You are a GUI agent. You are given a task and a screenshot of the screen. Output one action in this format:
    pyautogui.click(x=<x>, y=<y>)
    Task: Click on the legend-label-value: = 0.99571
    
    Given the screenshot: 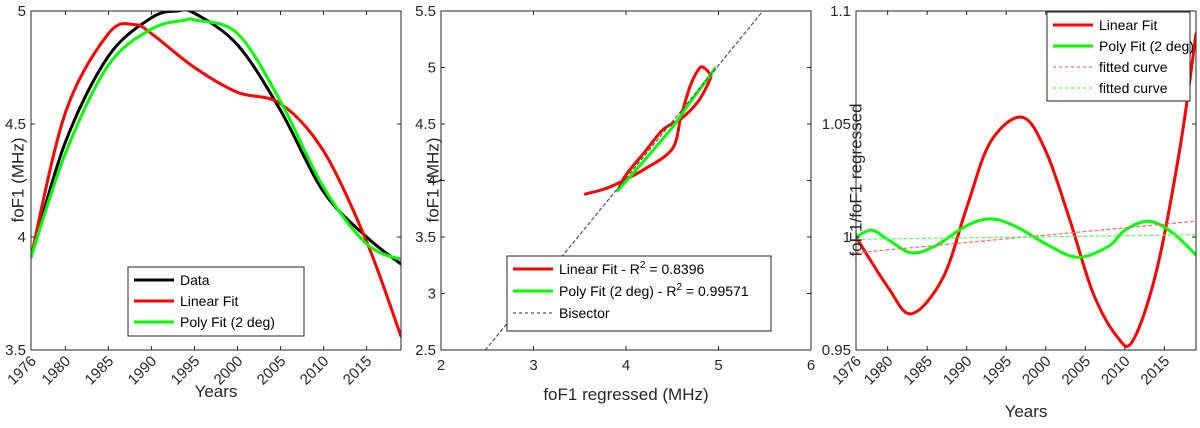 What is the action you would take?
    pyautogui.click(x=715, y=291)
    